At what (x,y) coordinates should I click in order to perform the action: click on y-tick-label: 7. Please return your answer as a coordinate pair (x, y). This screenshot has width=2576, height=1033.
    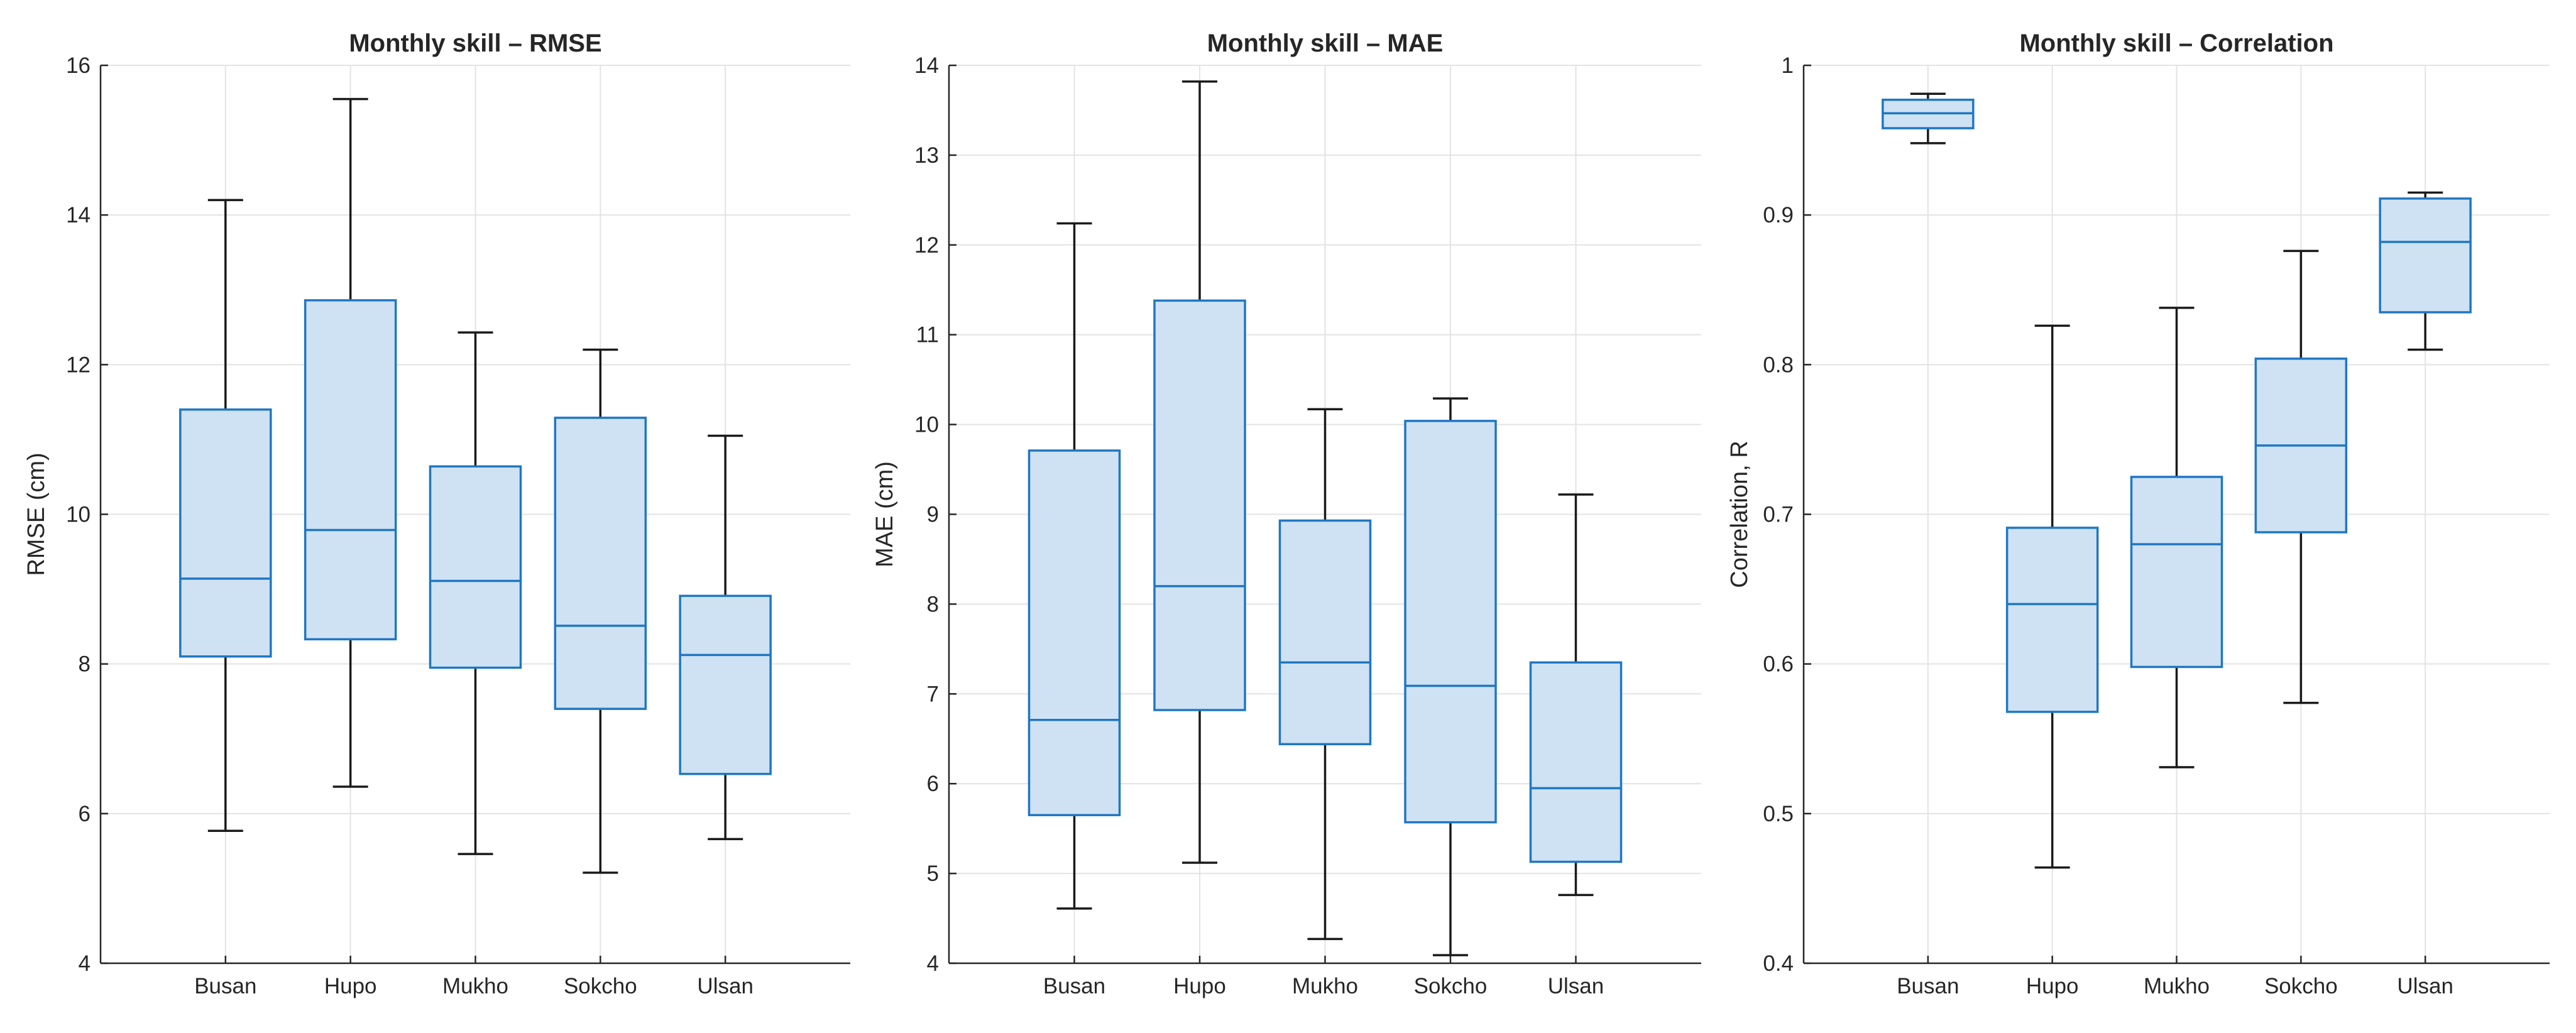
    Looking at the image, I should click on (933, 694).